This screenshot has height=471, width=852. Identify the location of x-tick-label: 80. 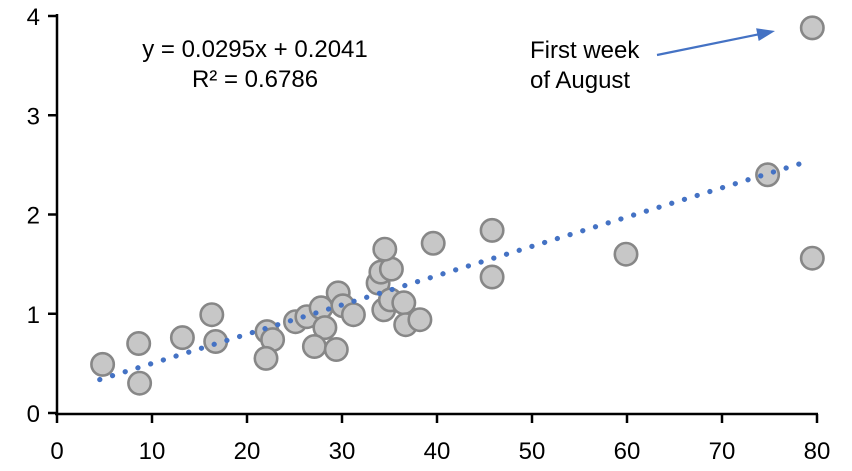
(817, 451).